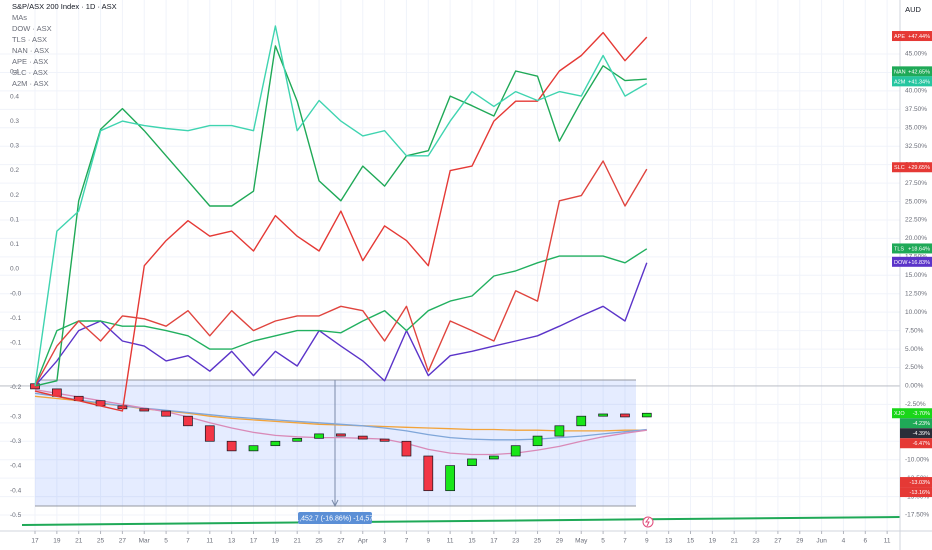 This screenshot has height=550, width=932. I want to click on chart-title: S&P/ASX 200 Index · 1D · ASX, so click(64, 6).